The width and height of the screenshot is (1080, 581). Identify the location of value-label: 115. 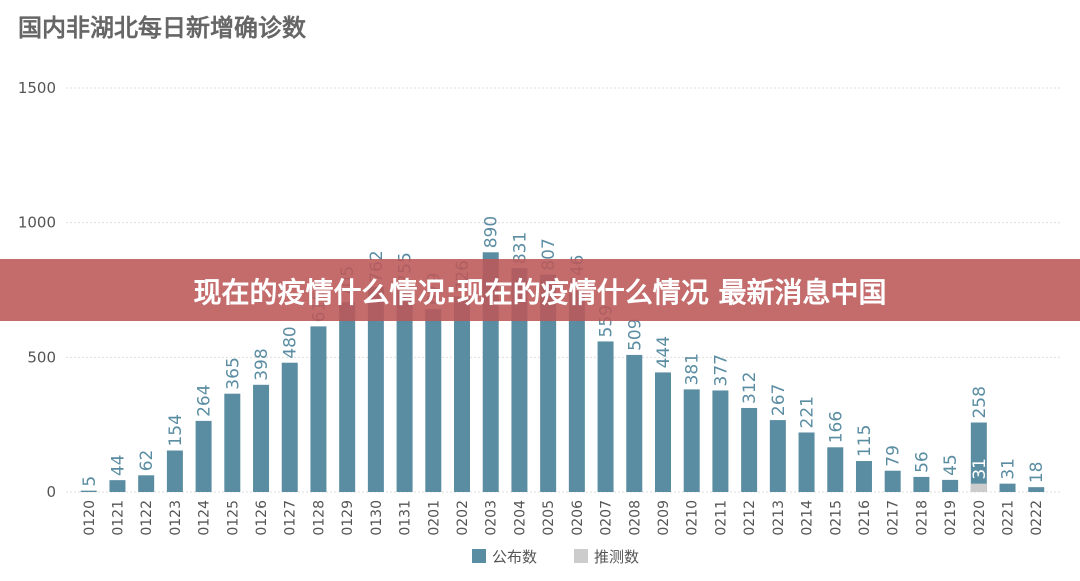
(865, 441).